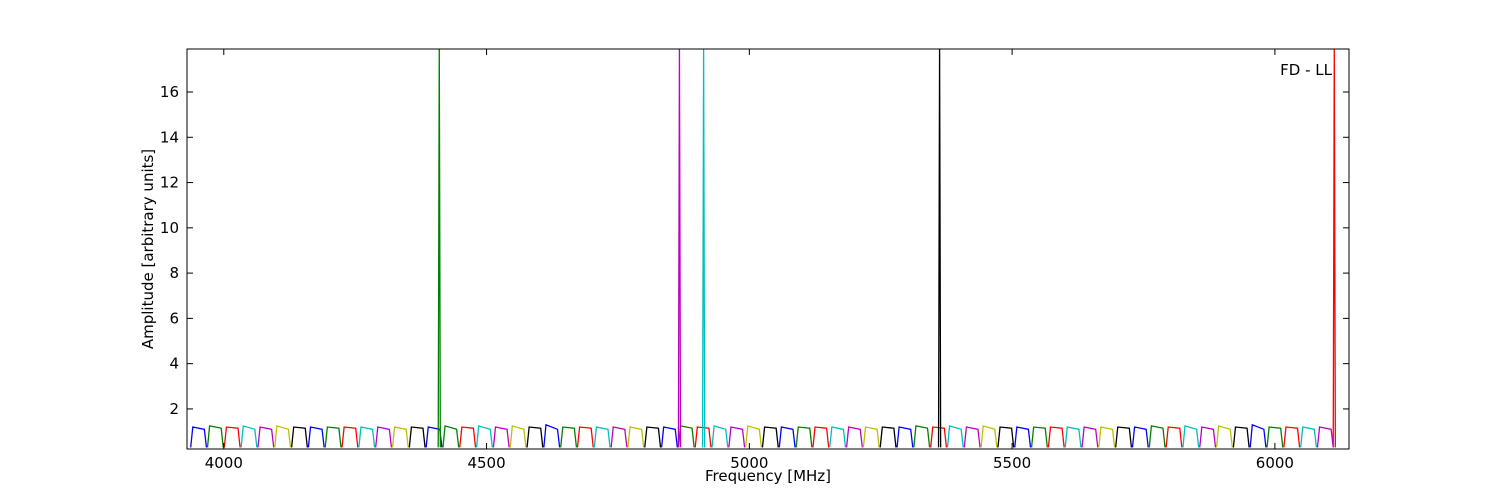 Image resolution: width=1500 pixels, height=500 pixels. I want to click on x-tick-label: 4500, so click(486, 463).